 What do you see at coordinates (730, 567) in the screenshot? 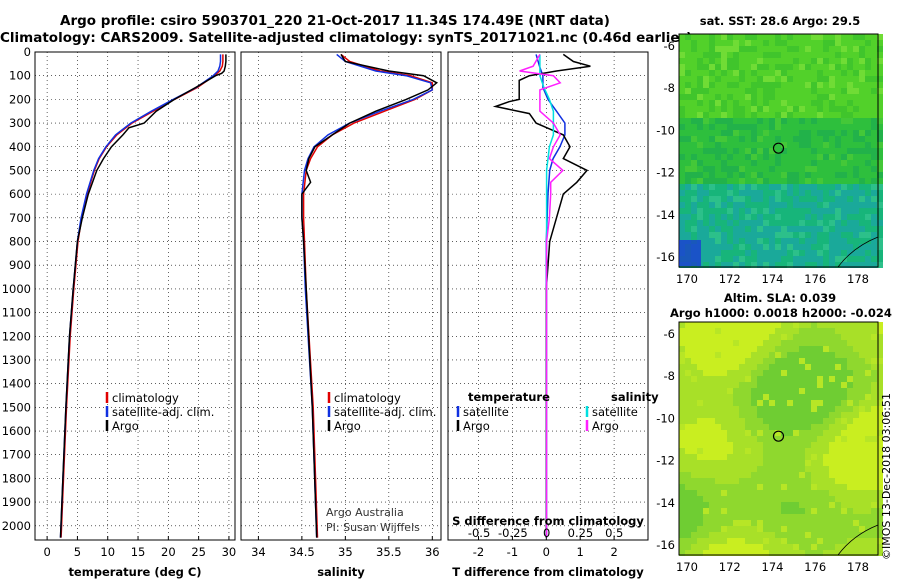
I see `map-x-tick: 172` at bounding box center [730, 567].